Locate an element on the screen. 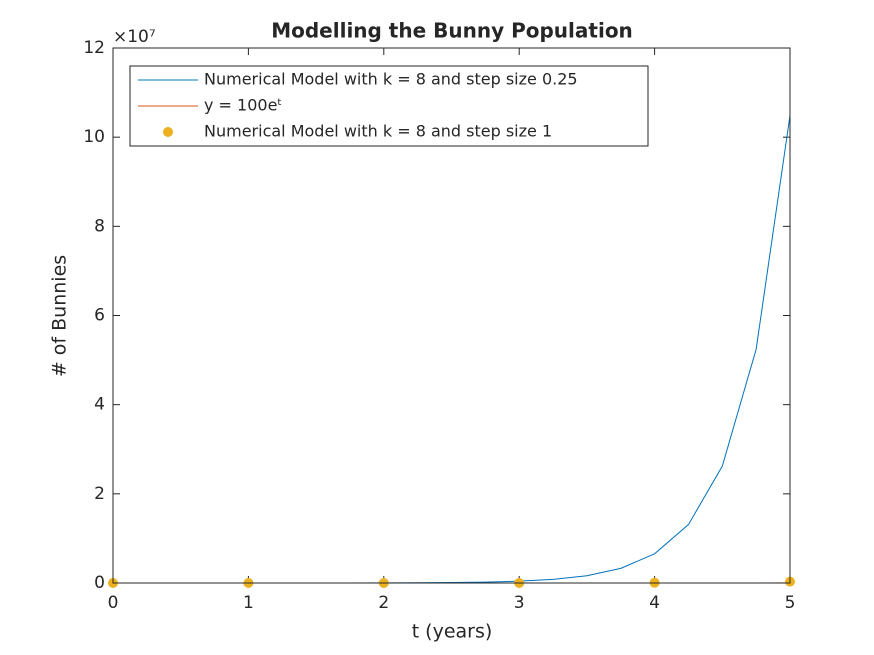 The image size is (874, 655). x-tick-label: 1 is located at coordinates (248, 603).